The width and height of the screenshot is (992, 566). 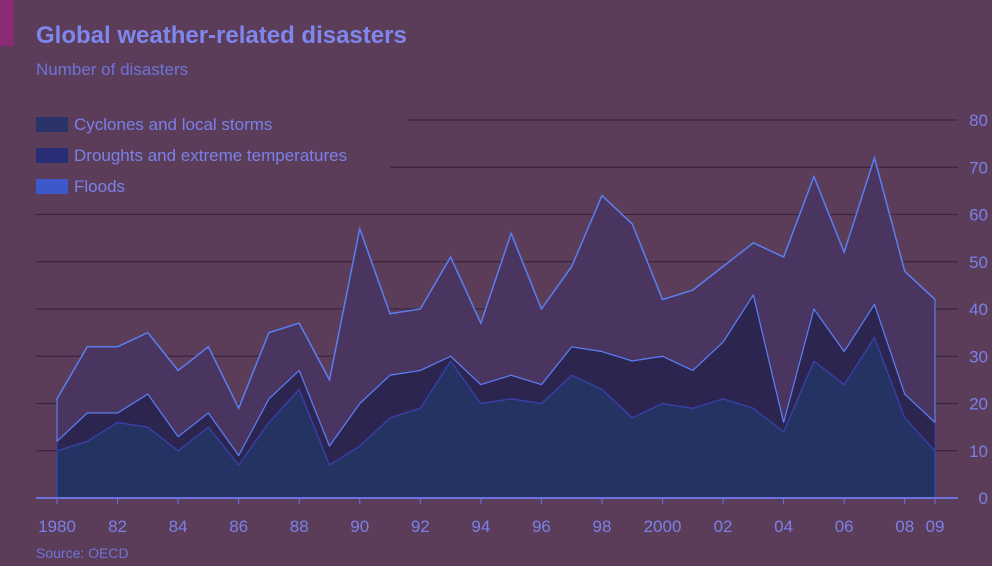 What do you see at coordinates (191, 186) in the screenshot?
I see `legend-item-floods: Floods` at bounding box center [191, 186].